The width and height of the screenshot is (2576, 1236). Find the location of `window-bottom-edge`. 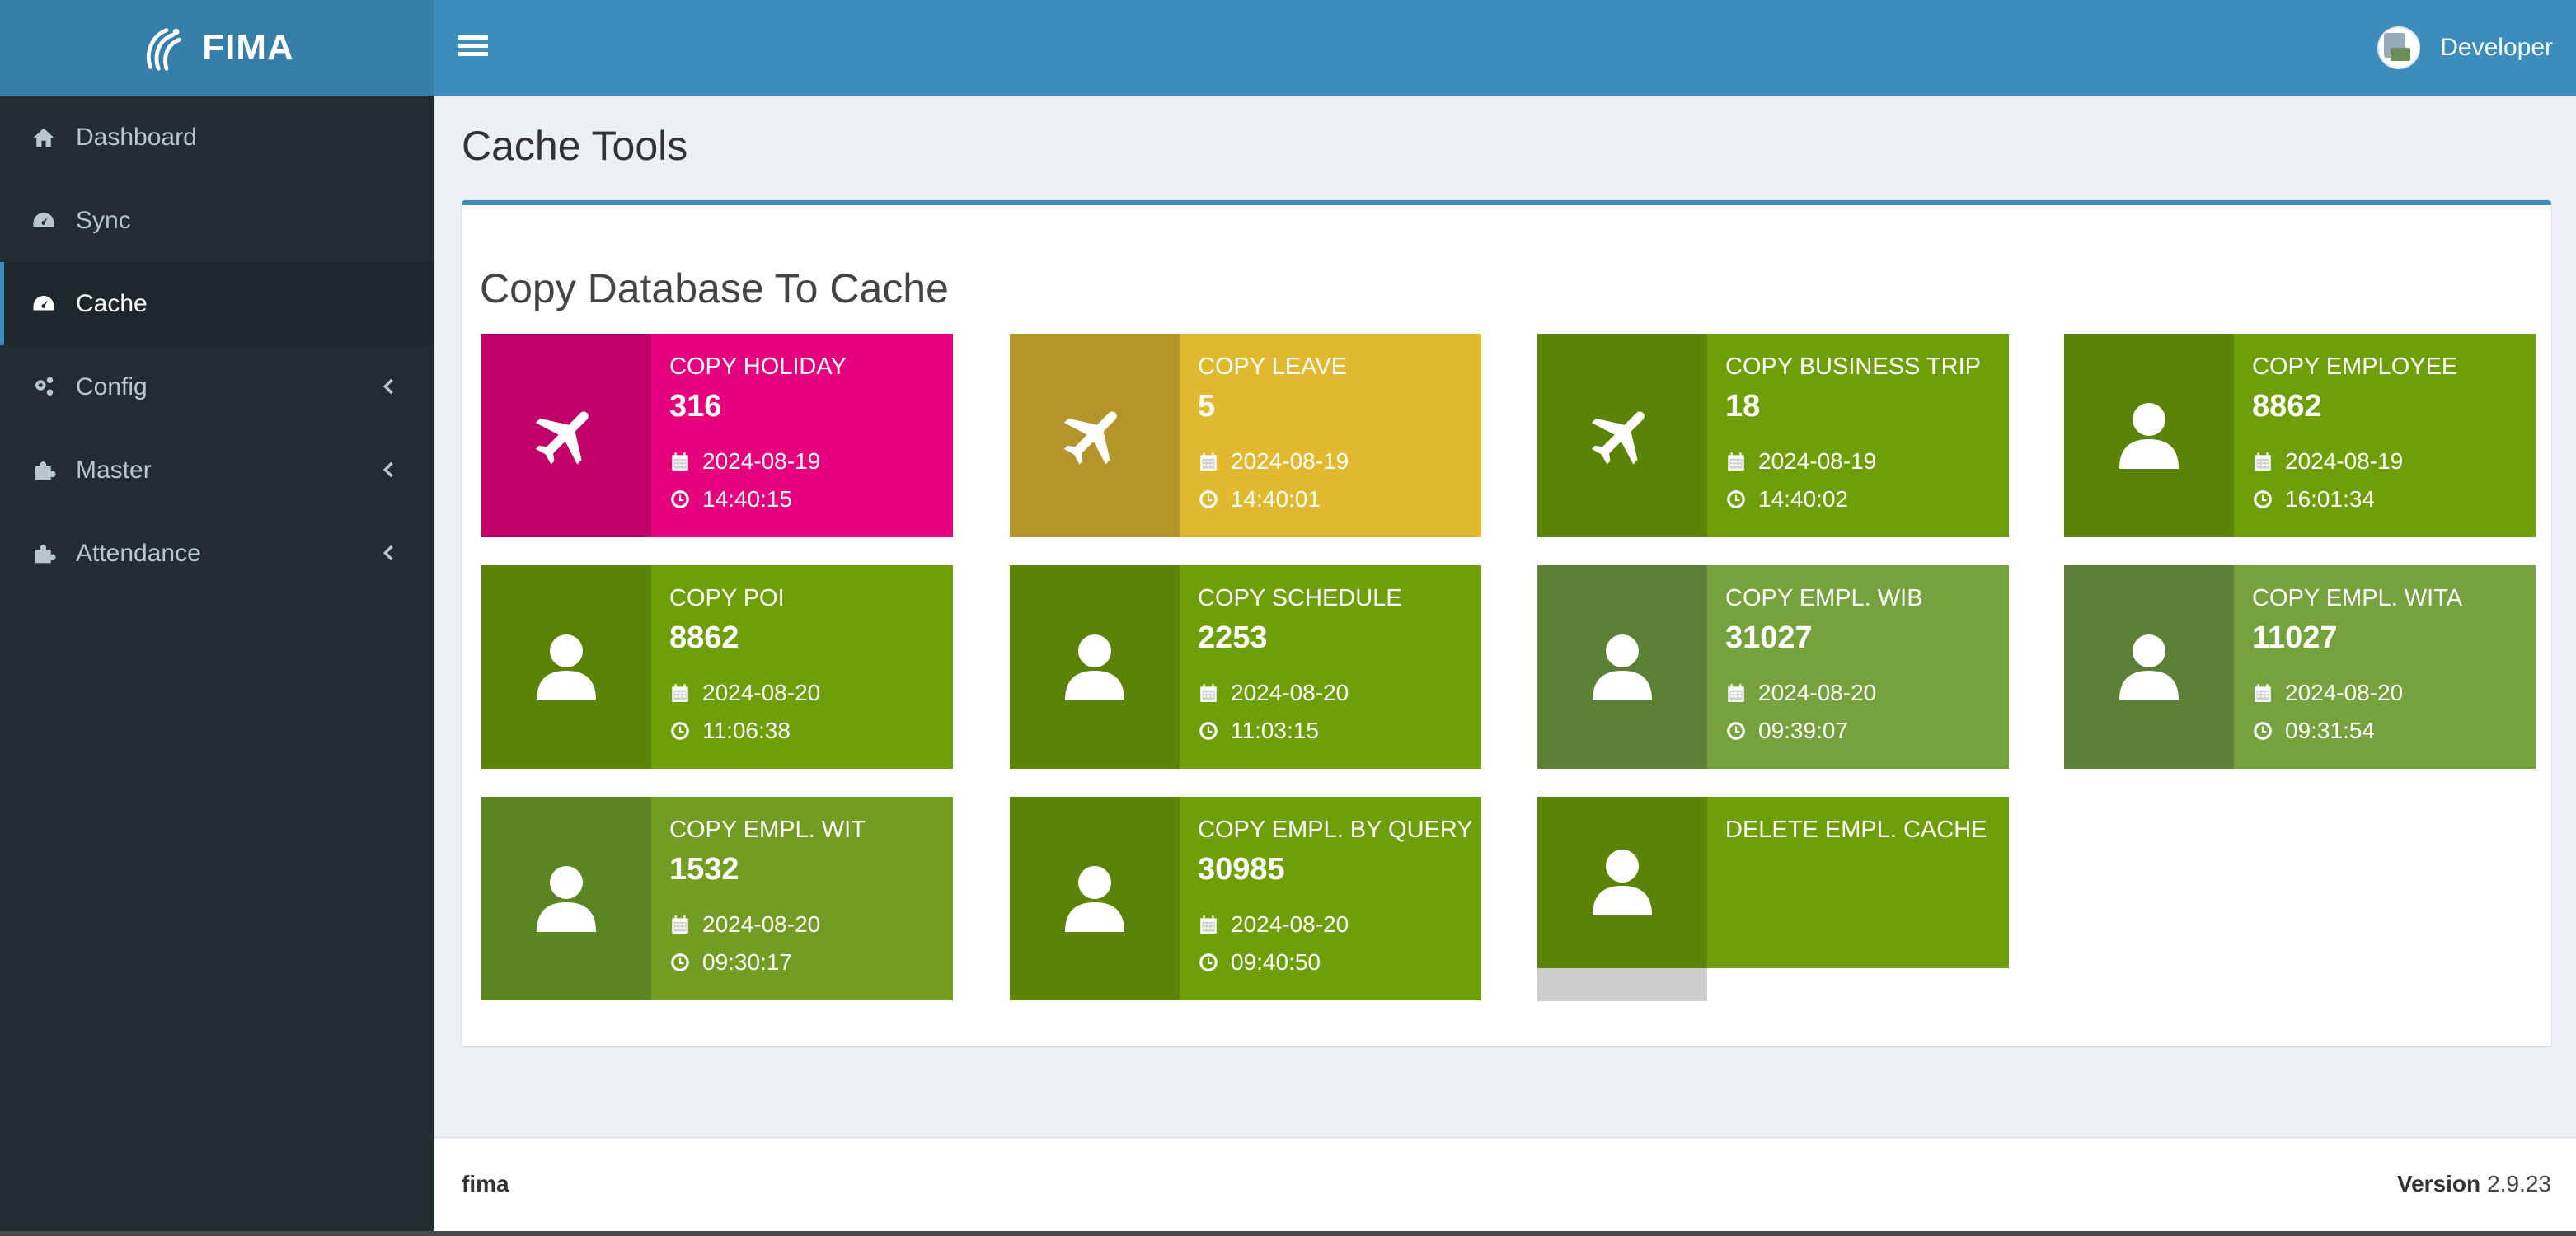

window-bottom-edge is located at coordinates (1288, 1233).